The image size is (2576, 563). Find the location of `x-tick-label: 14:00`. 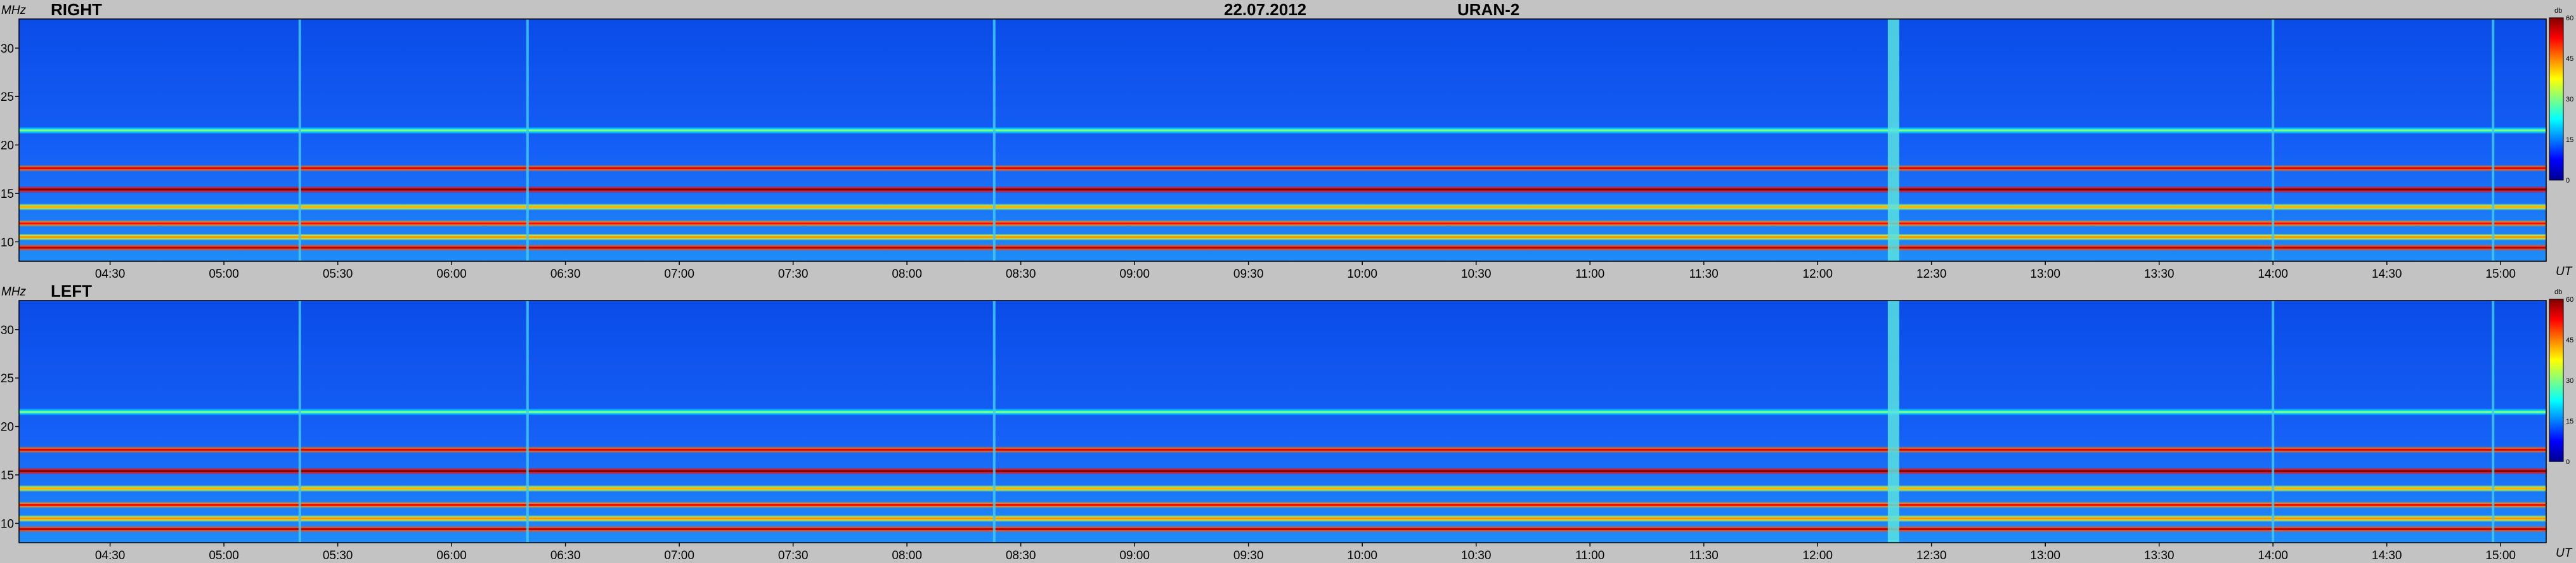

x-tick-label: 14:00 is located at coordinates (2273, 555).